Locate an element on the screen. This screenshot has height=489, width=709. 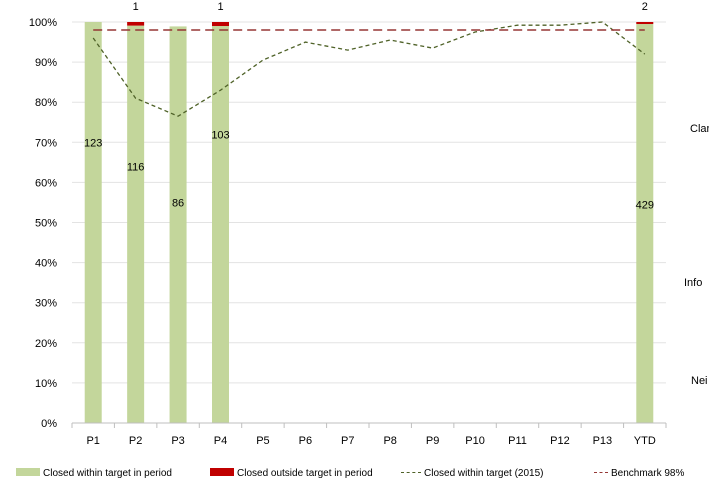
side-label-middle: Info is located at coordinates (693, 283).